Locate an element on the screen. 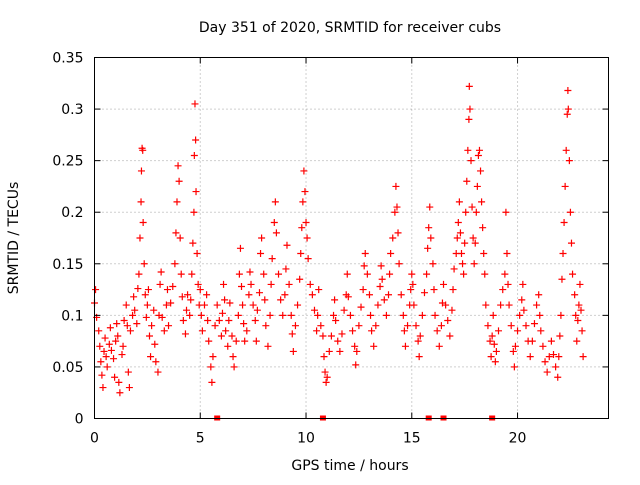  y-tick-label: 0.2 is located at coordinates (72, 213).